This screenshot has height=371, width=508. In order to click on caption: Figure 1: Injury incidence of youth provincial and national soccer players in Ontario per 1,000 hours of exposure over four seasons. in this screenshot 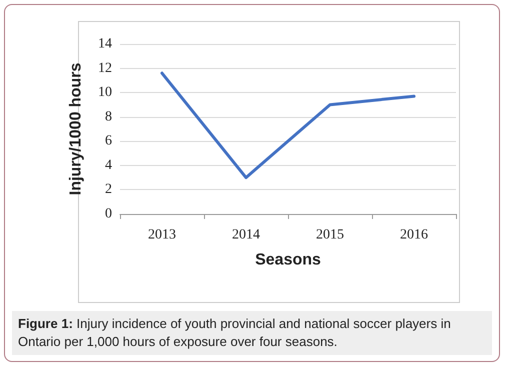, I will do `click(235, 333)`.